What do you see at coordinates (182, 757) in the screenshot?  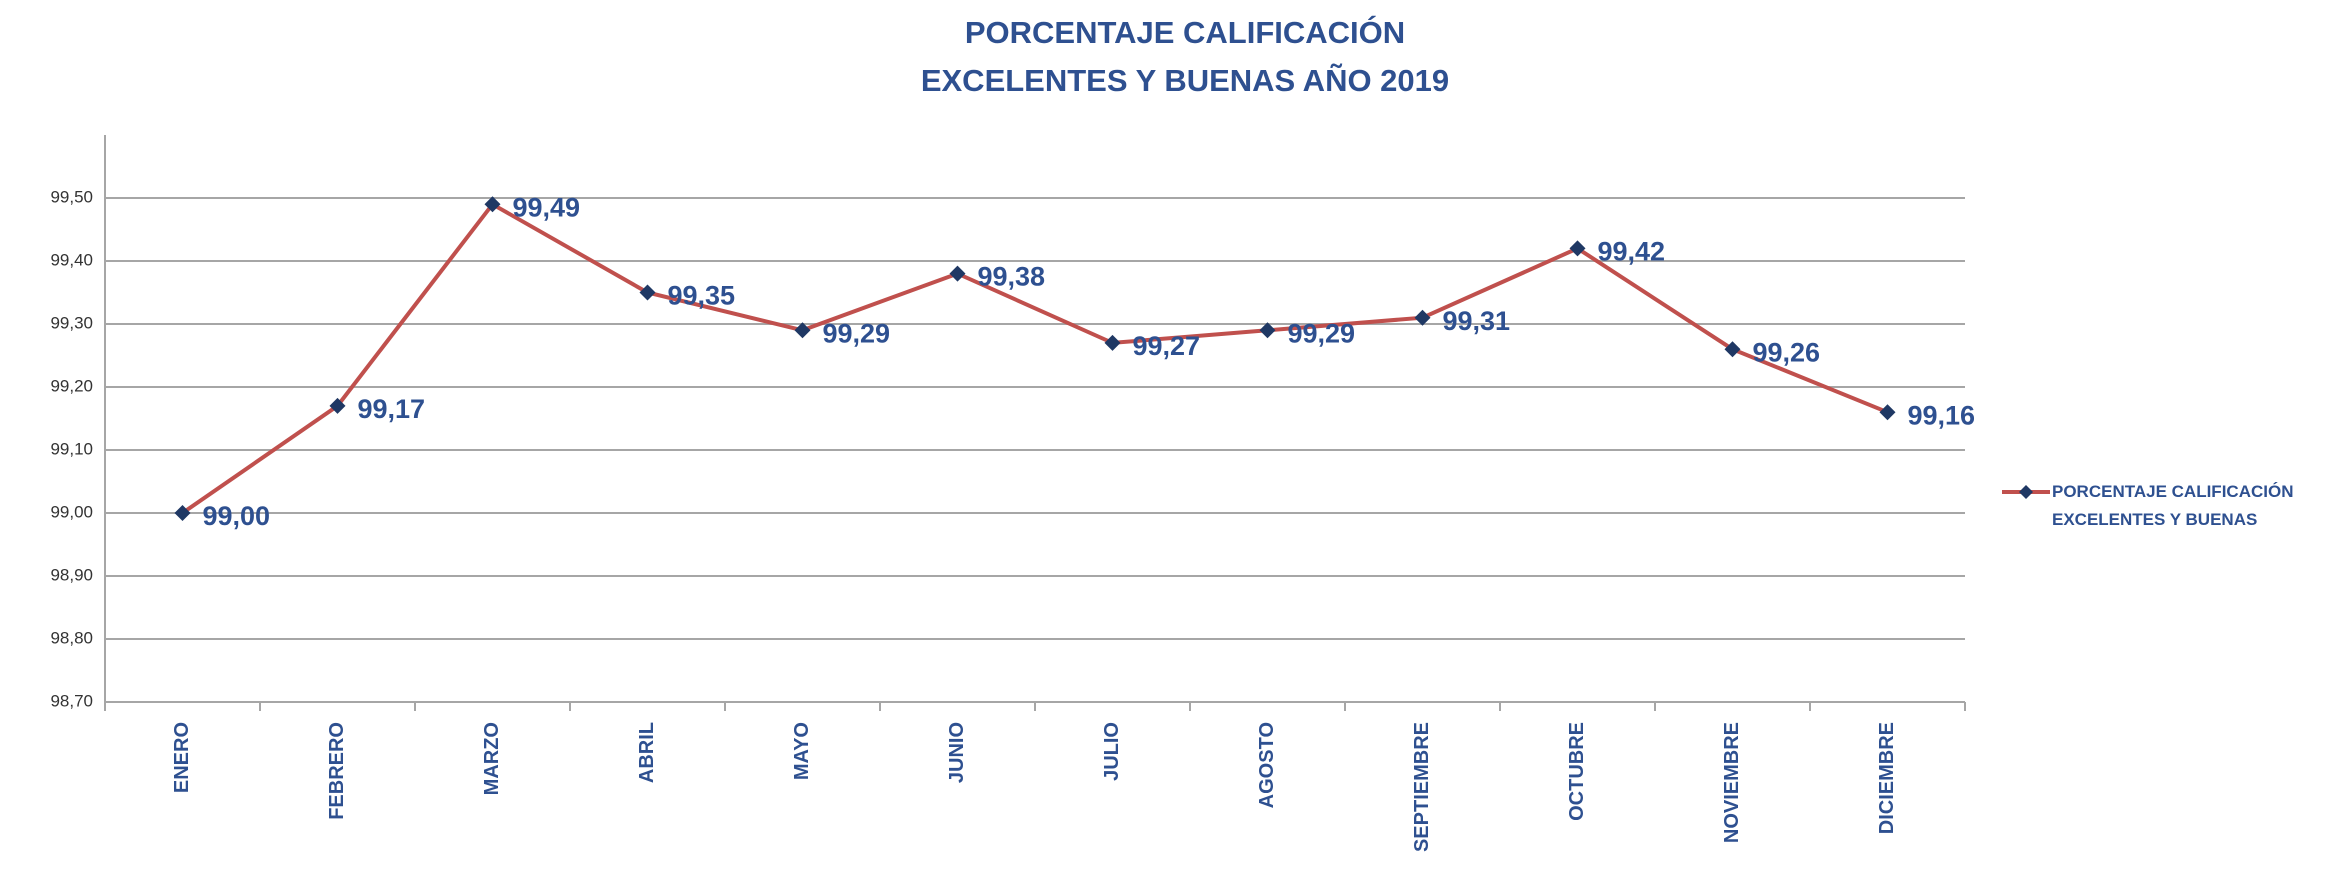 I see `x-tick-label: ENERO` at bounding box center [182, 757].